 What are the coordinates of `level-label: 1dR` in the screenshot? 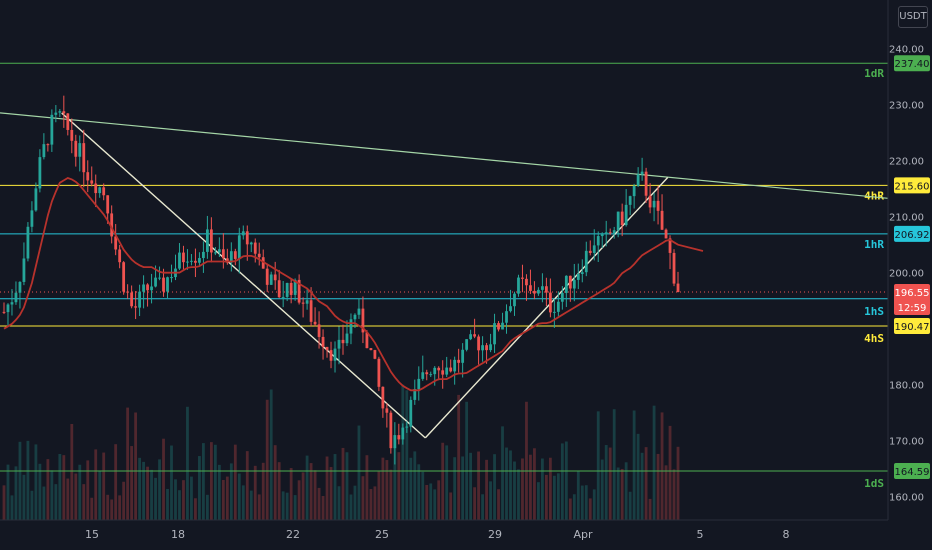 It's located at (874, 73).